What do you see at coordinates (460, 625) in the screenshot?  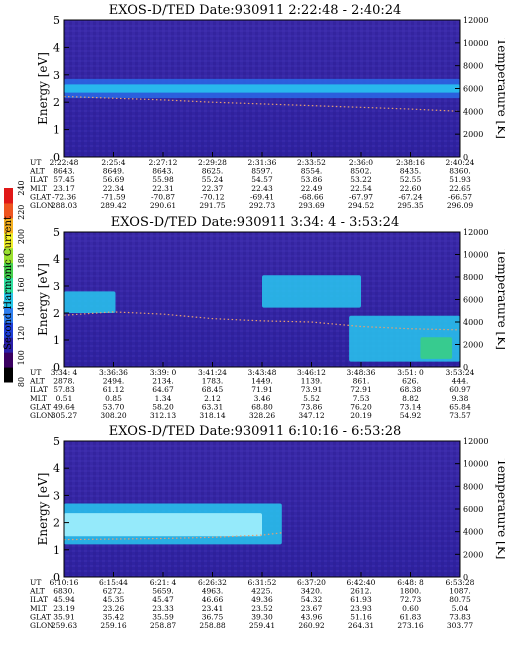 I see `table-cell: 303.77` at bounding box center [460, 625].